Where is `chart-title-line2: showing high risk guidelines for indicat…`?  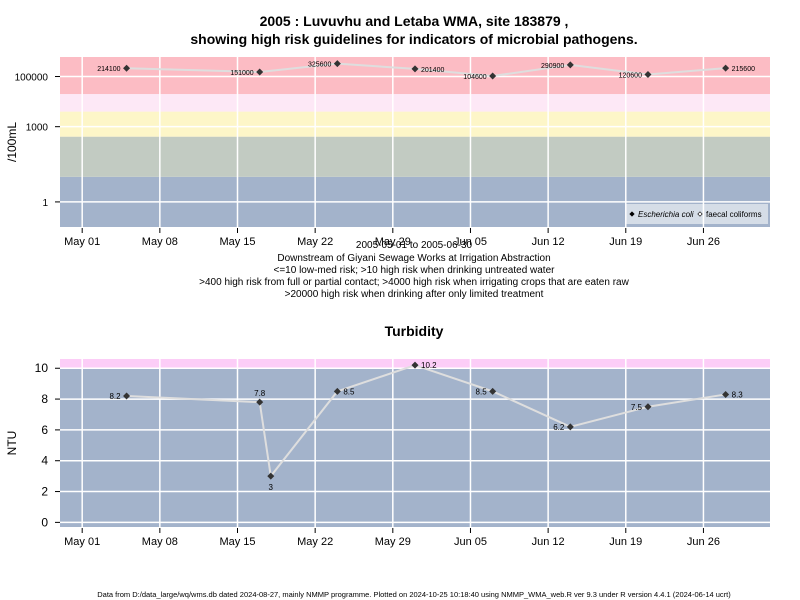 chart-title-line2: showing high risk guidelines for indicat… is located at coordinates (413, 39).